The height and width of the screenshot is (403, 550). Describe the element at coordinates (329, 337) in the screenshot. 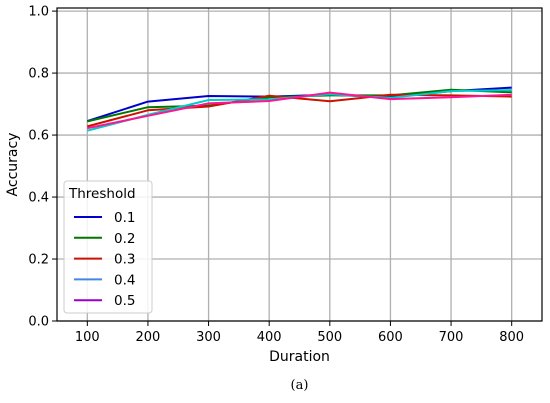

I see `x-tick-label: 500` at that location.